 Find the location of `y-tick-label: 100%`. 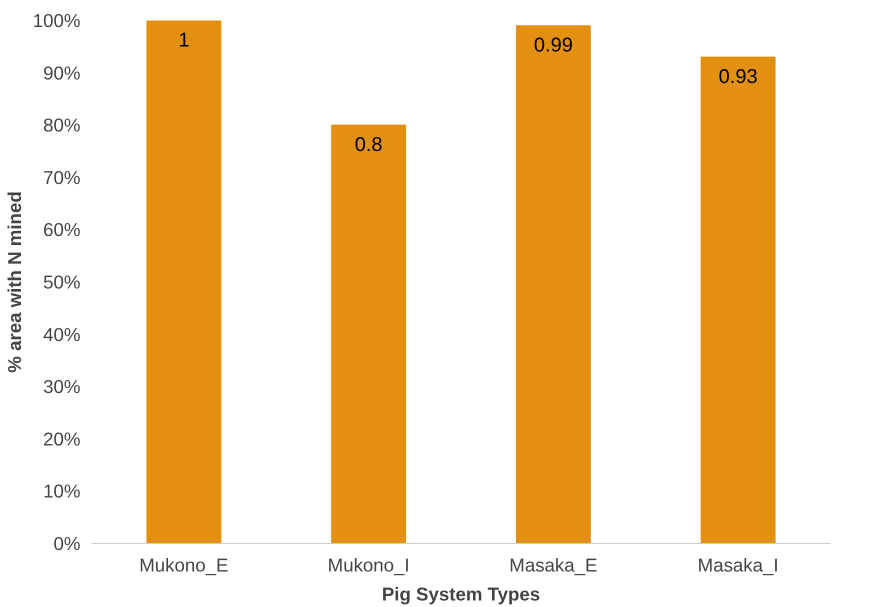

y-tick-label: 100% is located at coordinates (56, 20).